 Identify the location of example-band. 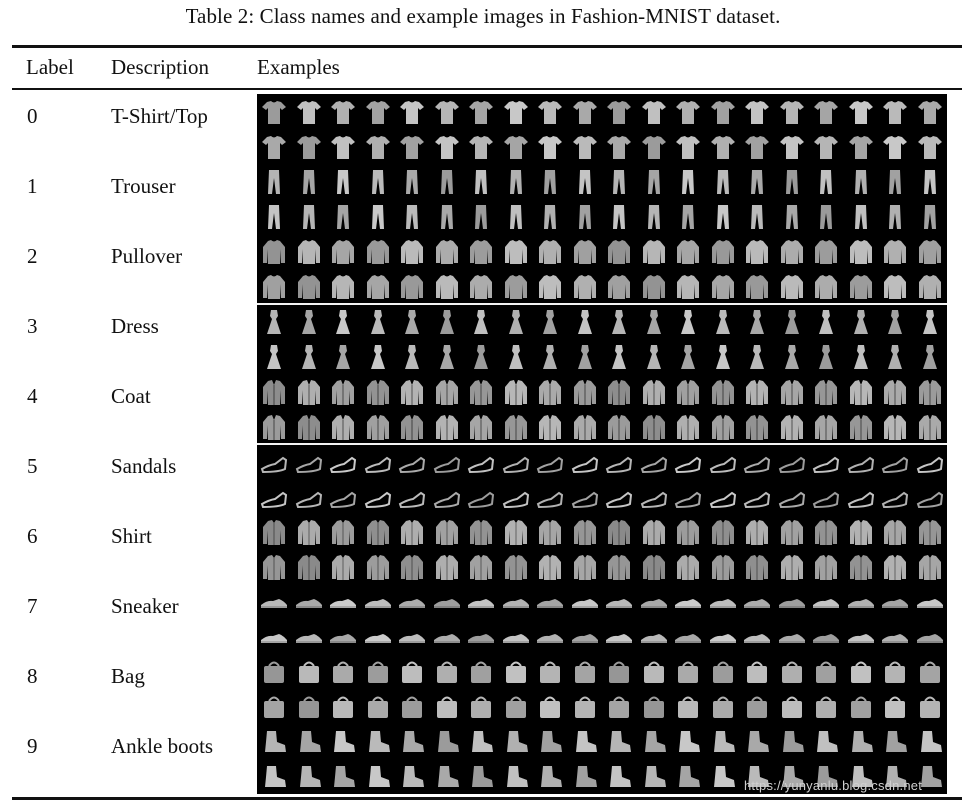
(602, 759).